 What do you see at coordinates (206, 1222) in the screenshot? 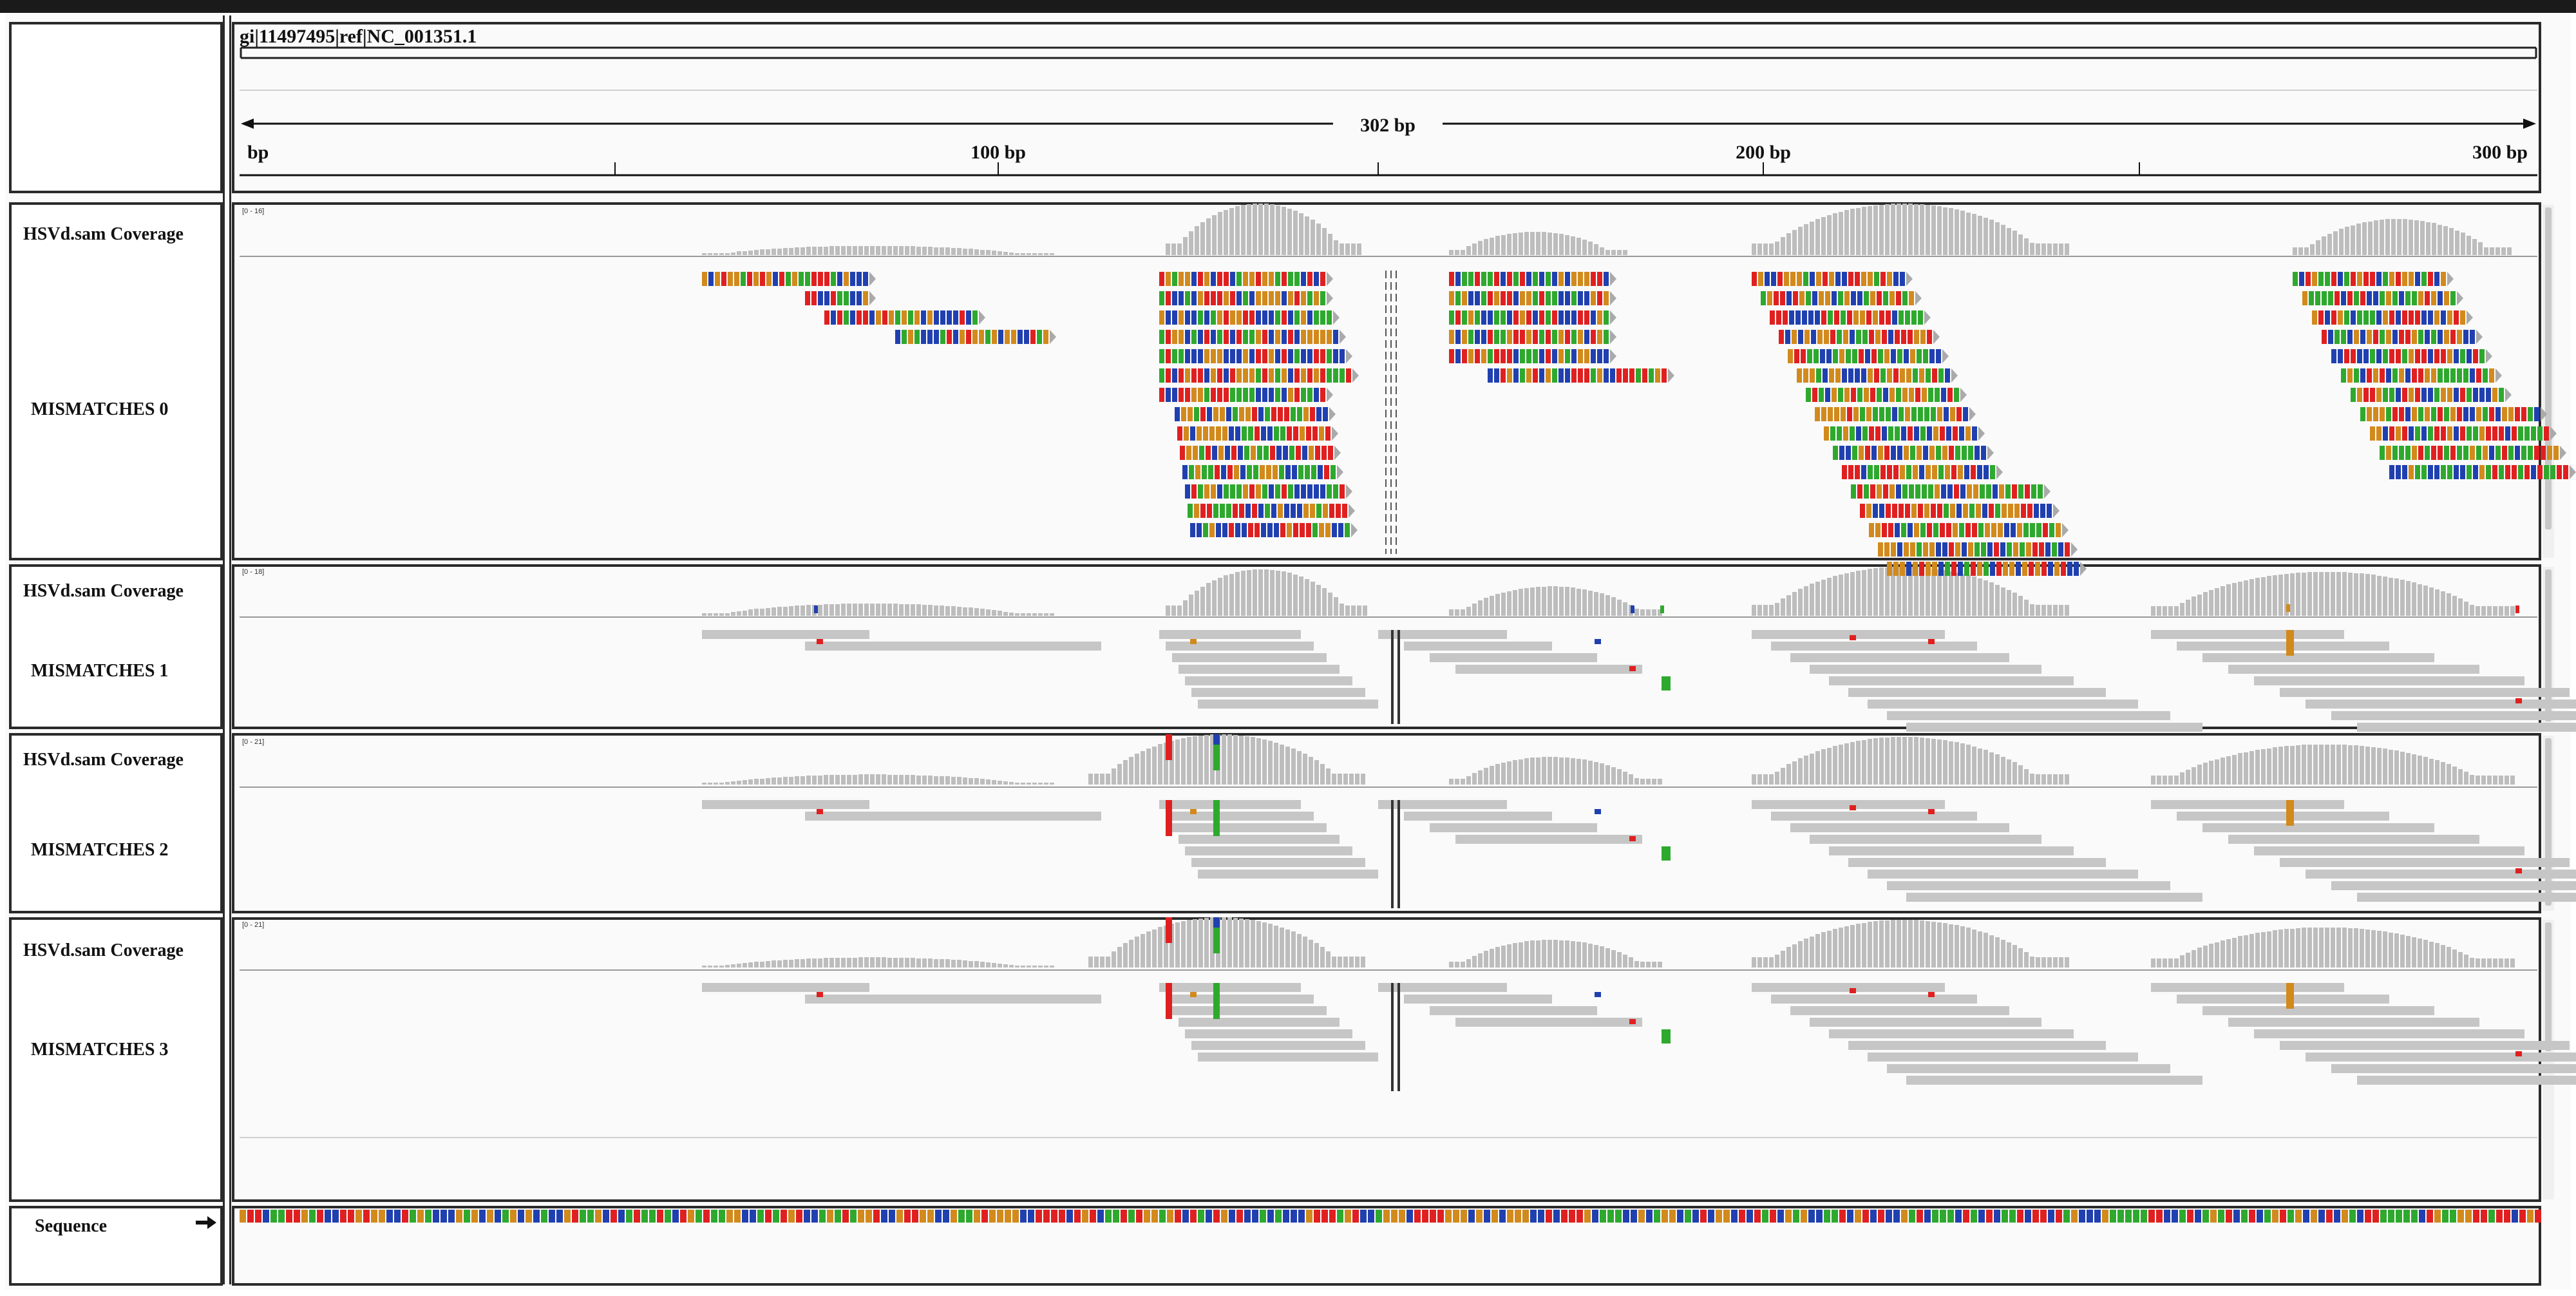
I see `right-arrow-icon` at bounding box center [206, 1222].